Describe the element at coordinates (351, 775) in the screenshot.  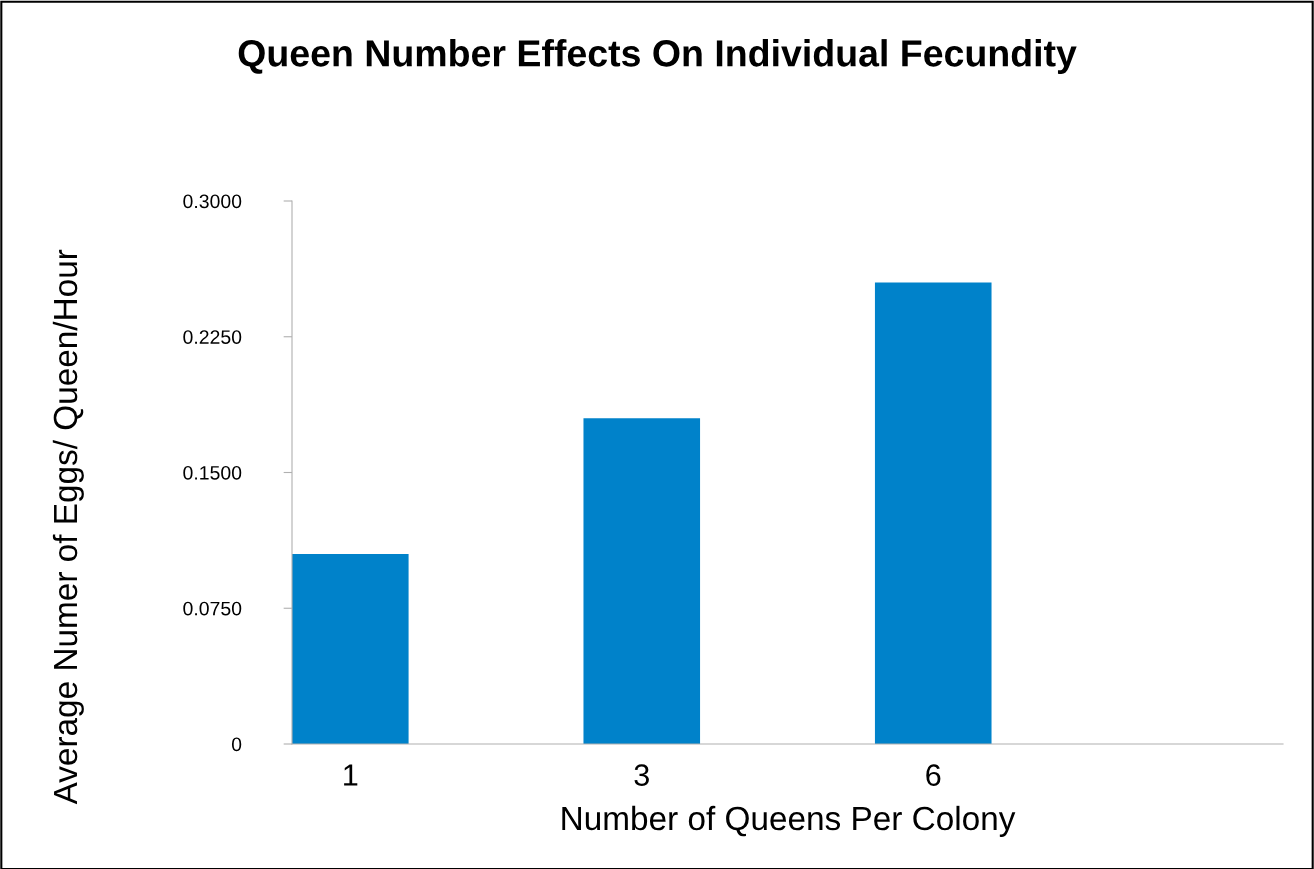
I see `x-tick-label: 1` at that location.